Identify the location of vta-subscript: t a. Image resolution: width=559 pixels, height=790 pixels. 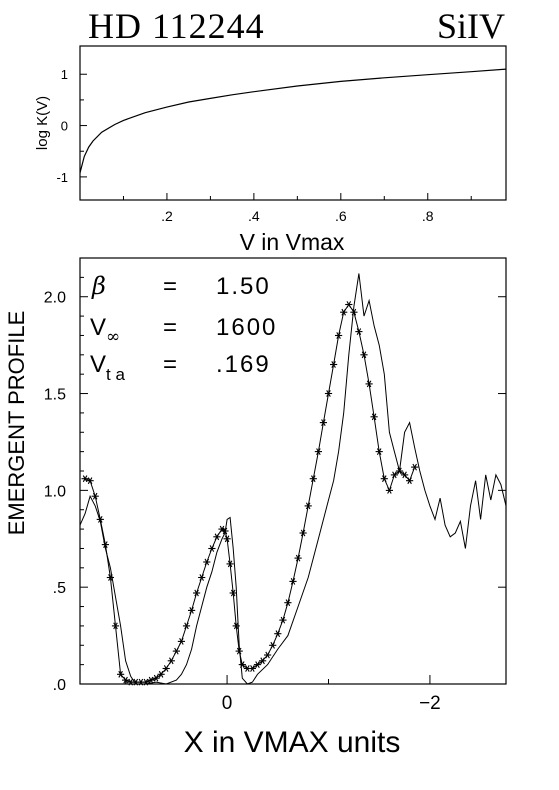
(115, 374).